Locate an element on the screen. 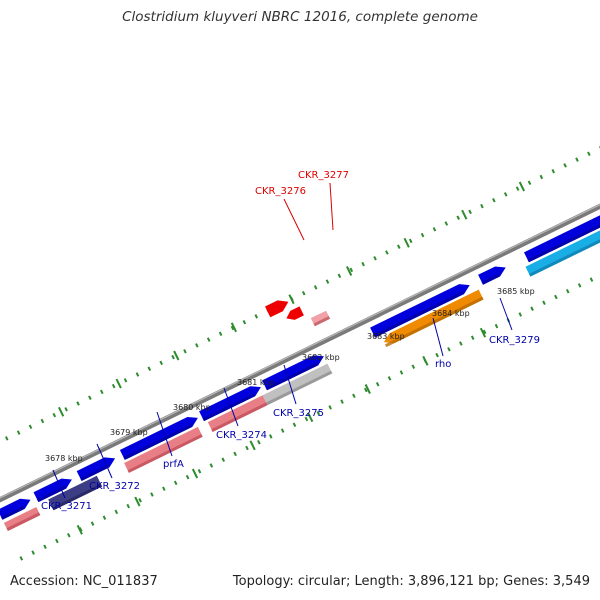 The image size is (600, 600). kbp-tick-label: 3678 kbp is located at coordinates (64, 458).